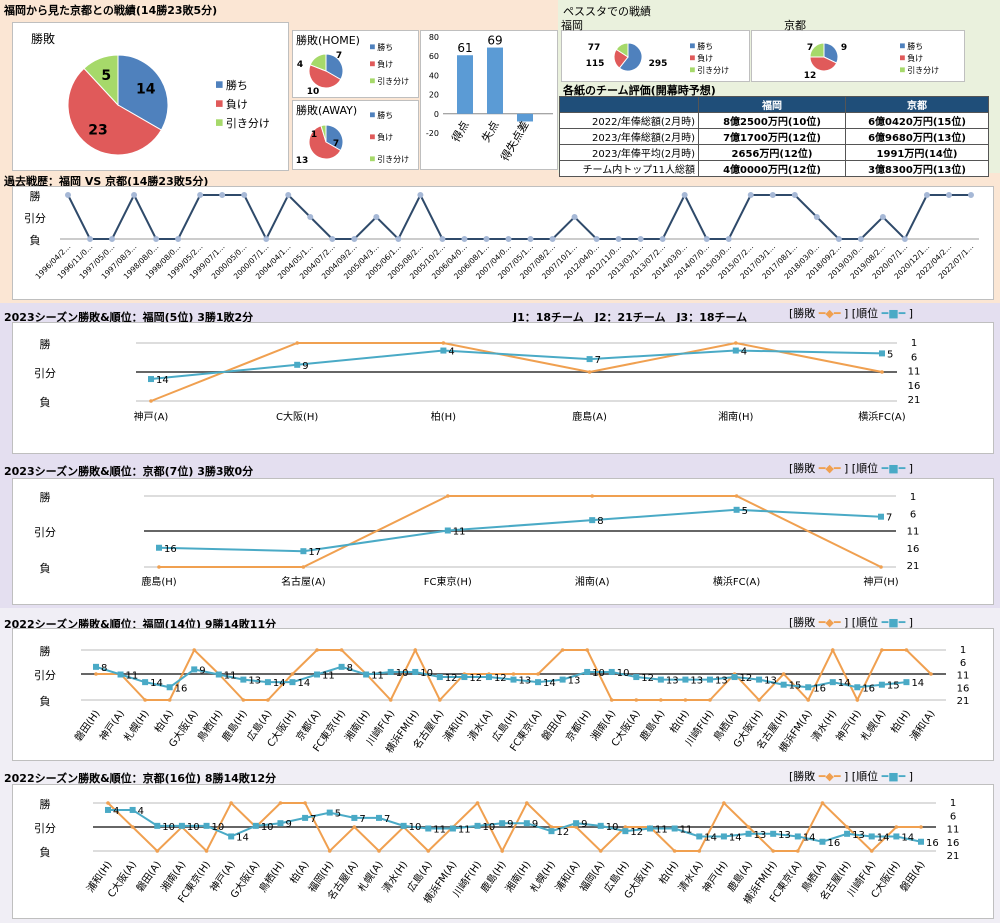 The height and width of the screenshot is (923, 1000). Describe the element at coordinates (655, 56) in the screenshot. I see `pessuta-fukuoka-panel: 295 115 77 勝ち 負け 引き分け` at that location.